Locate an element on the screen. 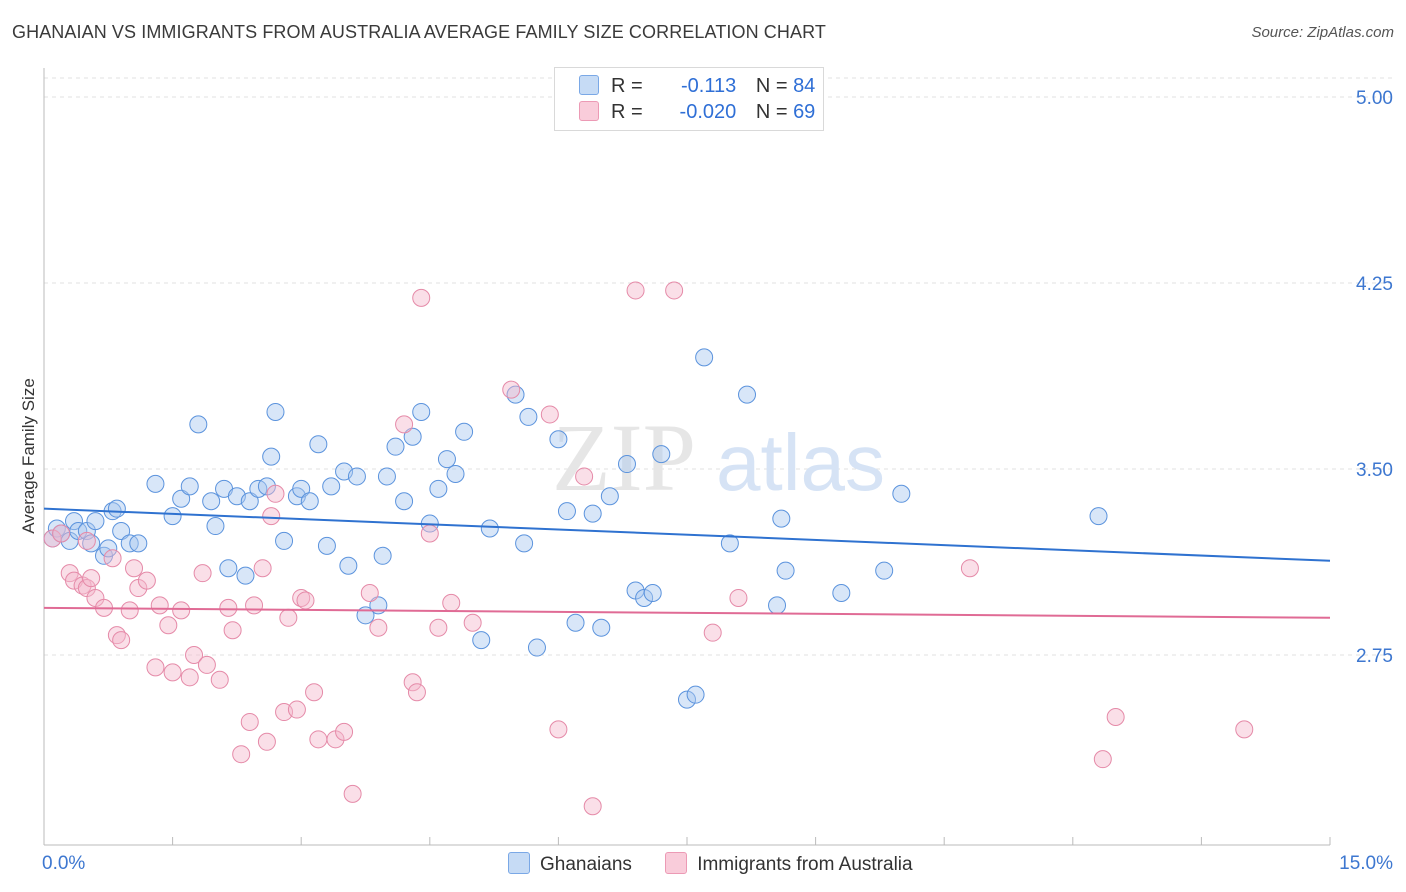  watermark: ZIP atlas is located at coordinates (718, 457).